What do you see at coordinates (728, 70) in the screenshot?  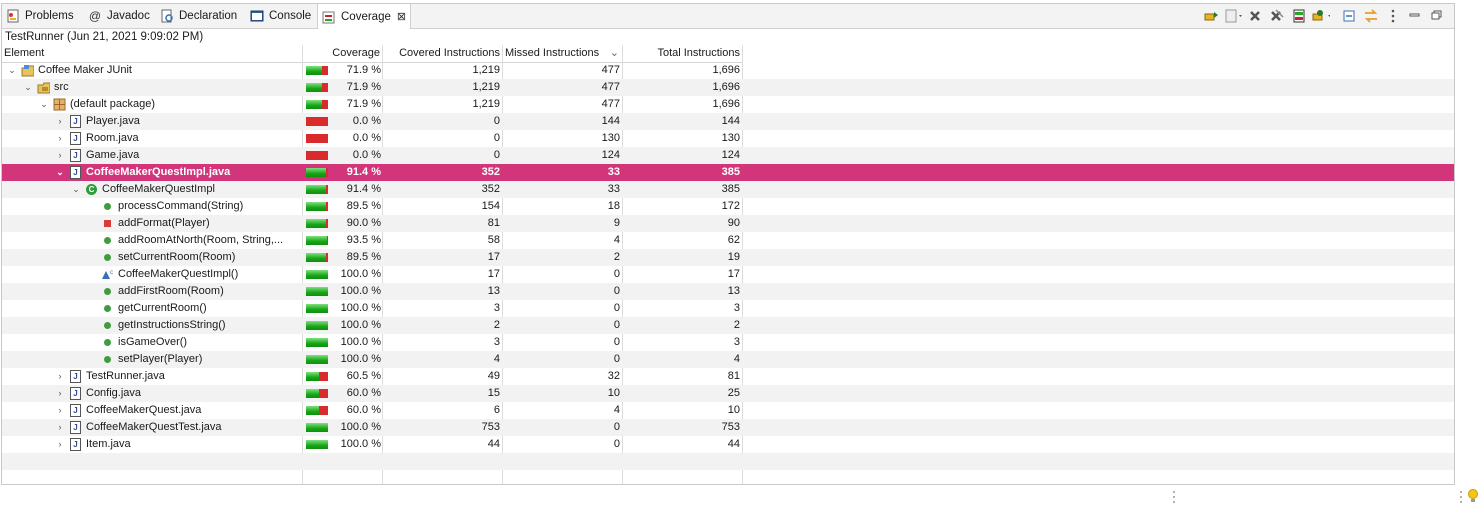 I see `tree-row: ⌄ Coffee Maker JUnit 71.9 % 1,219 477 1,696` at bounding box center [728, 70].